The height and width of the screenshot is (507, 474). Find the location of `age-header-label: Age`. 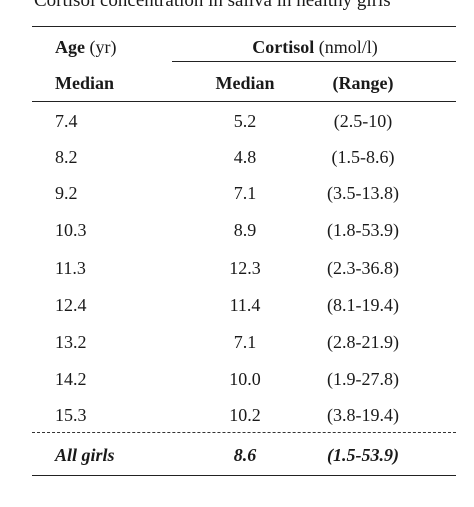

age-header-label: Age is located at coordinates (70, 47).